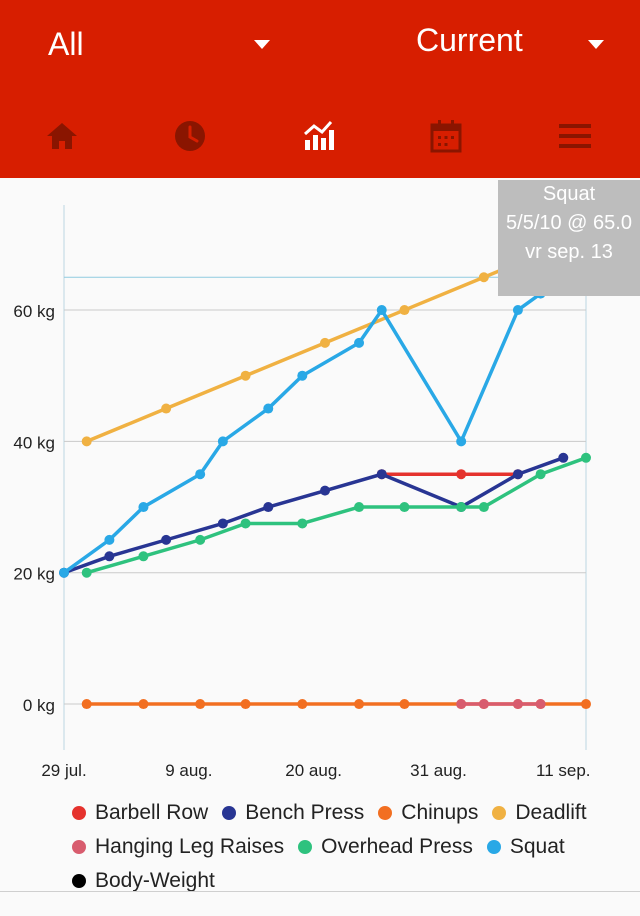 This screenshot has width=640, height=916. I want to click on menu-icon, so click(575, 136).